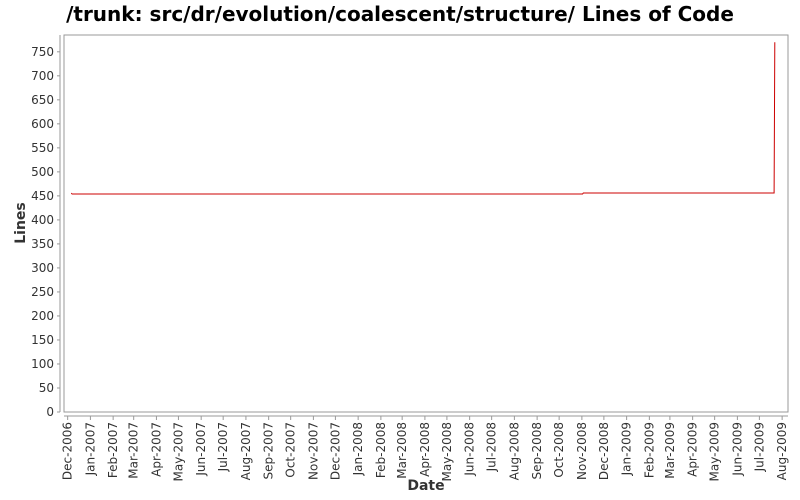  I want to click on x-tick-label: Jul-2007, so click(223, 447).